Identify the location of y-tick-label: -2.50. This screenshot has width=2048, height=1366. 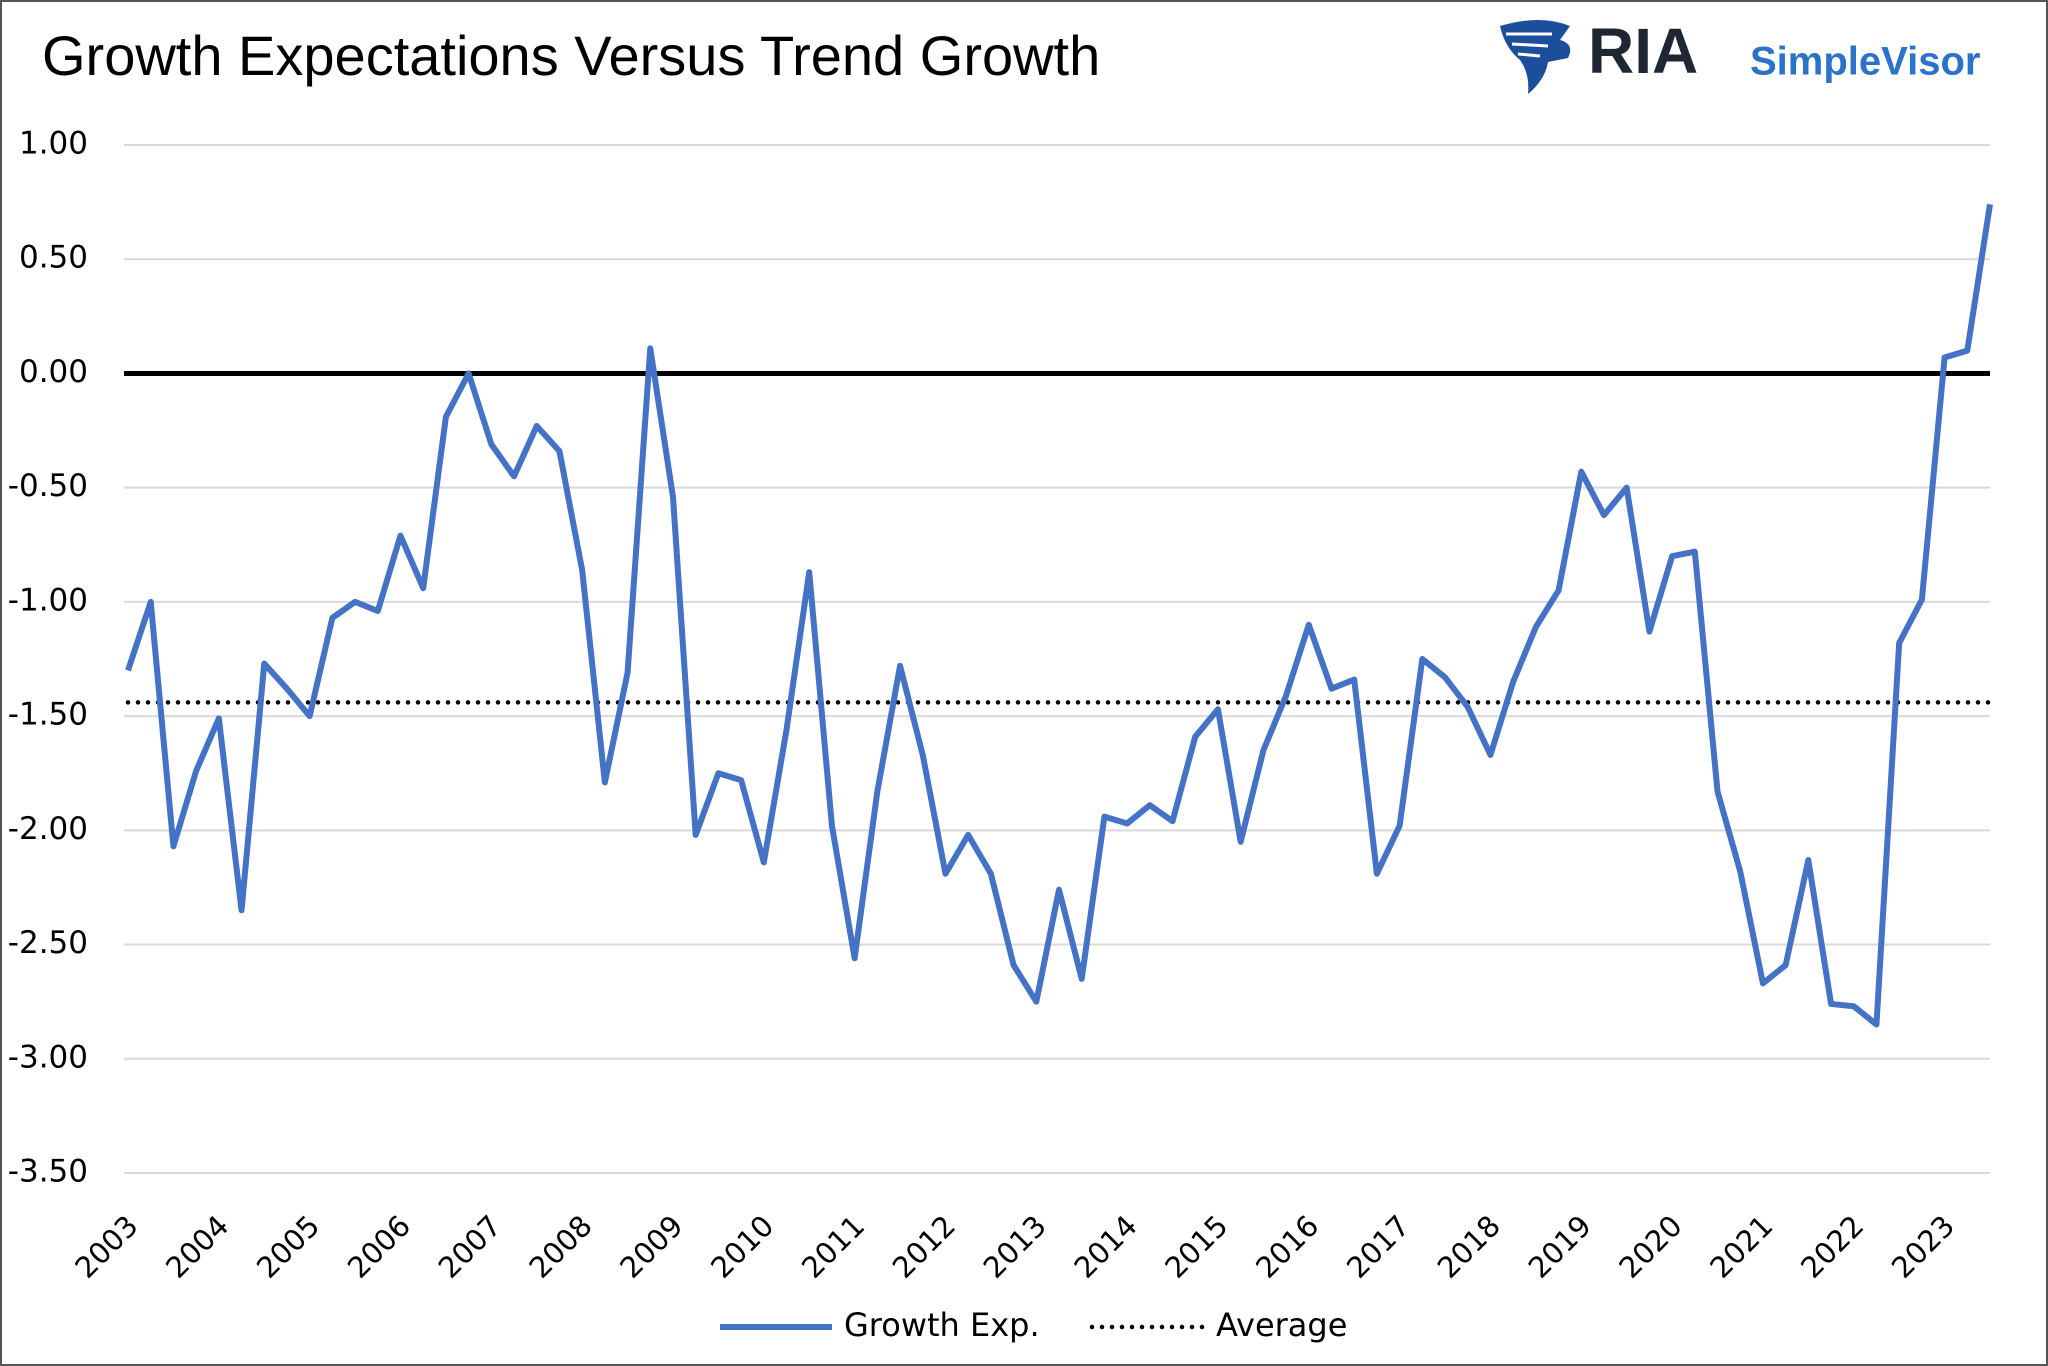
(48, 943).